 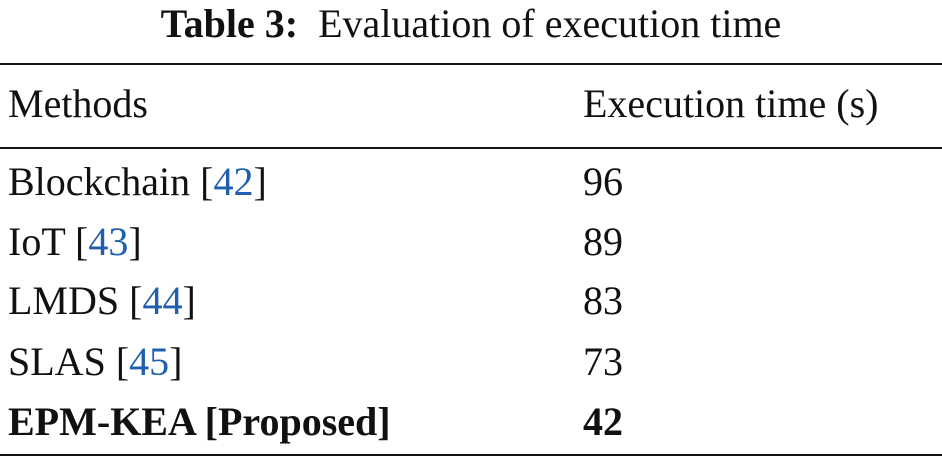 I want to click on time-cell: 96, so click(x=603, y=181).